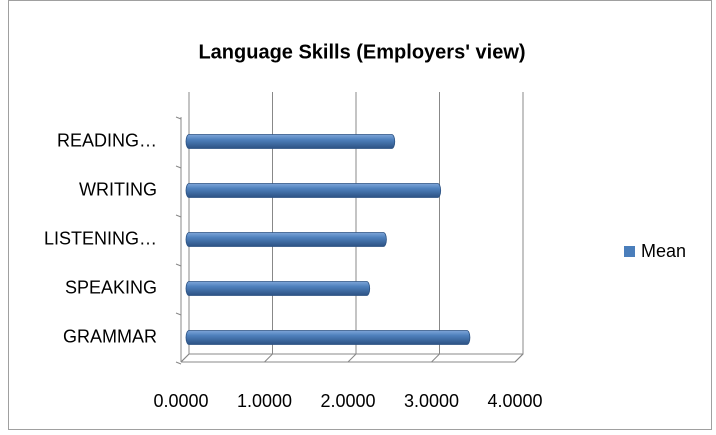 Image resolution: width=716 pixels, height=435 pixels. What do you see at coordinates (347, 401) in the screenshot?
I see `x-tick-label: 2.0000` at bounding box center [347, 401].